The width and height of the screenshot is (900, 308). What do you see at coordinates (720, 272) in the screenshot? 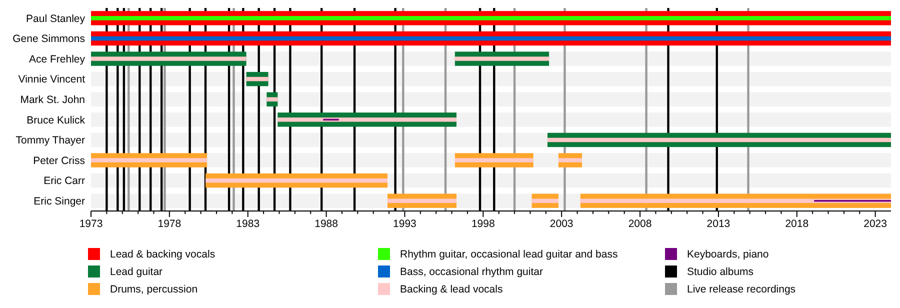
I see `legend-label: Studio albums` at bounding box center [720, 272].